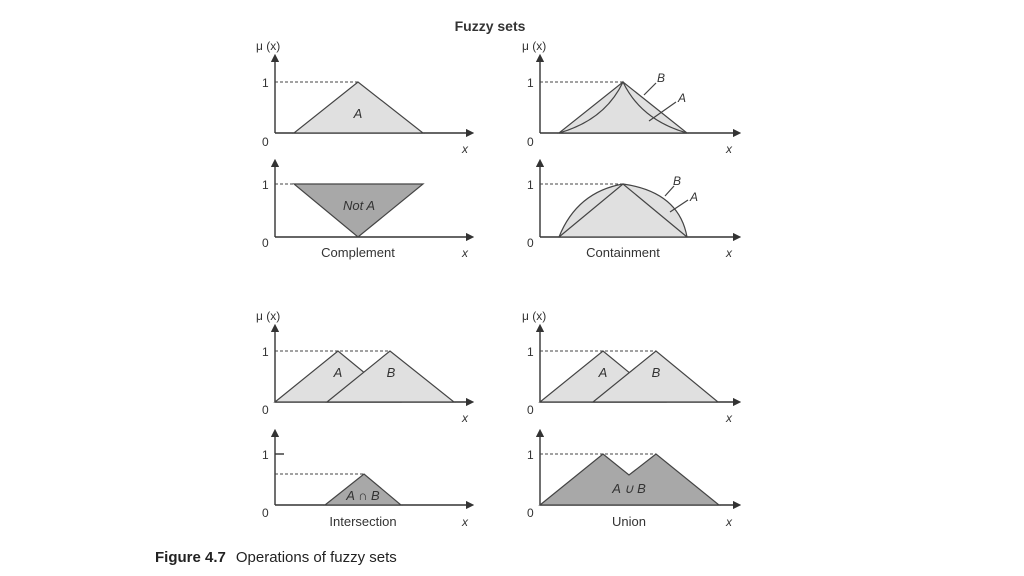 The width and height of the screenshot is (1024, 576). Describe the element at coordinates (362, 495) in the screenshot. I see `set-intersection-label: A ∩ B` at that location.